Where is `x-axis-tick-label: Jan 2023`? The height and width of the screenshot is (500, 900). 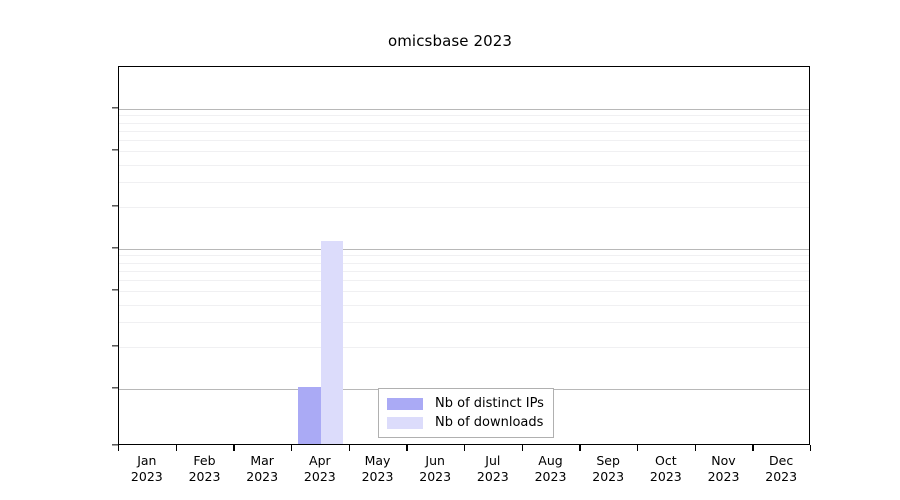 x-axis-tick-label: Jan 2023 is located at coordinates (147, 469).